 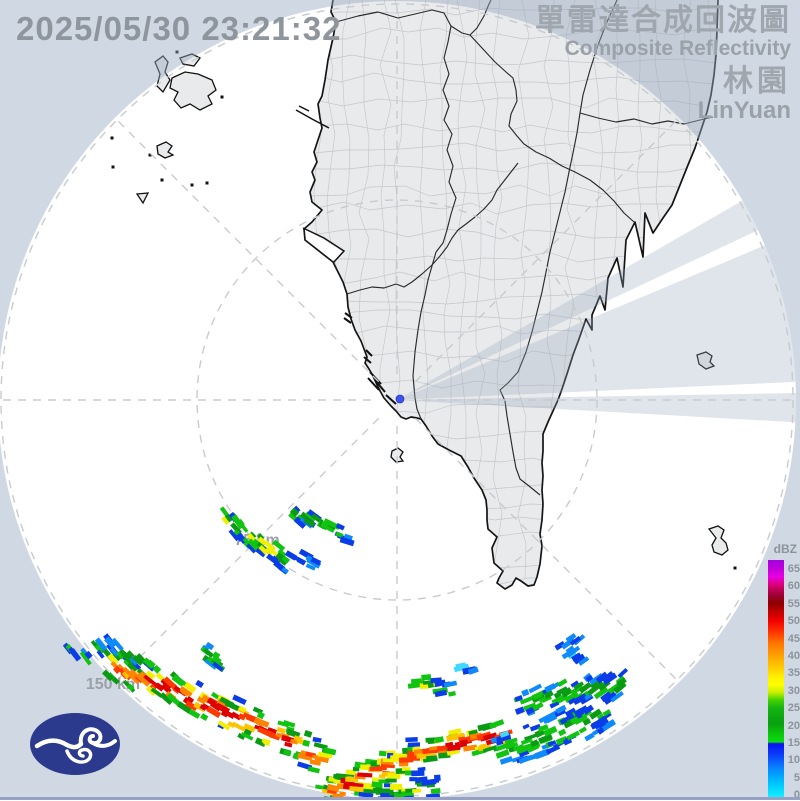 What do you see at coordinates (323, 245) in the screenshot?
I see `tainan-lagoon` at bounding box center [323, 245].